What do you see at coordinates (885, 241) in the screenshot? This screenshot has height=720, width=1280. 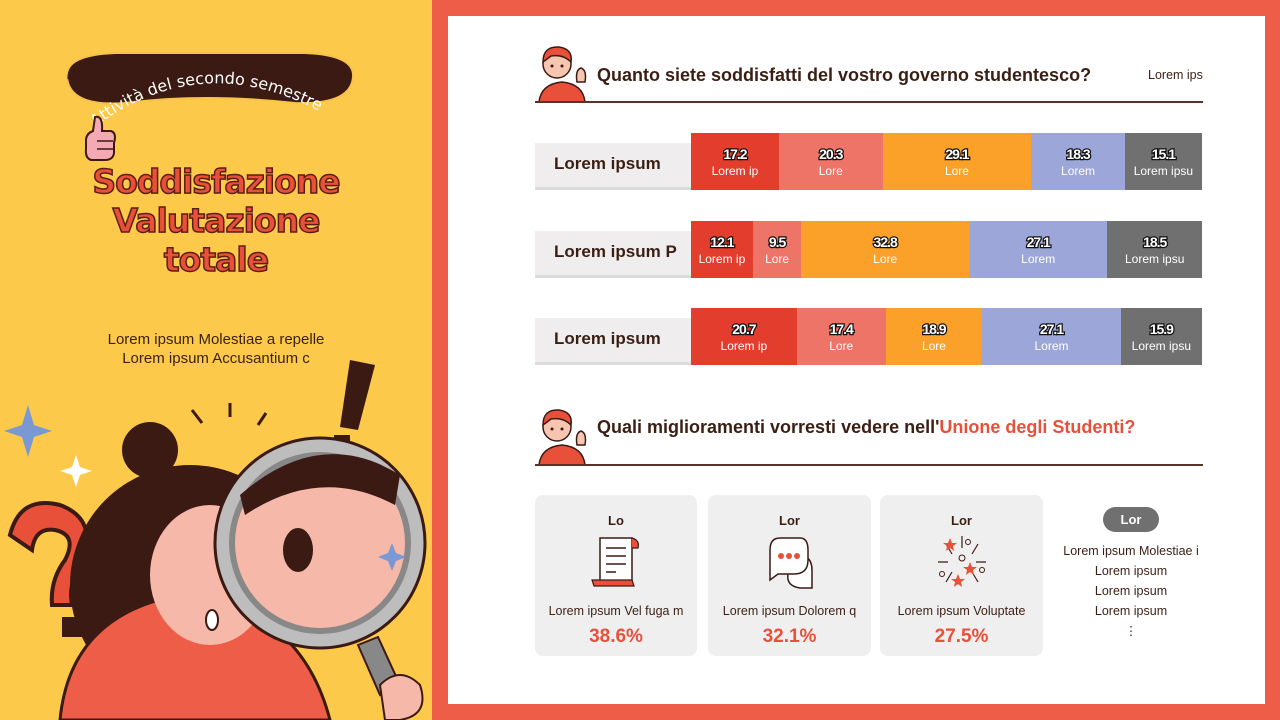 I see `segment-value: 32.8` at bounding box center [885, 241].